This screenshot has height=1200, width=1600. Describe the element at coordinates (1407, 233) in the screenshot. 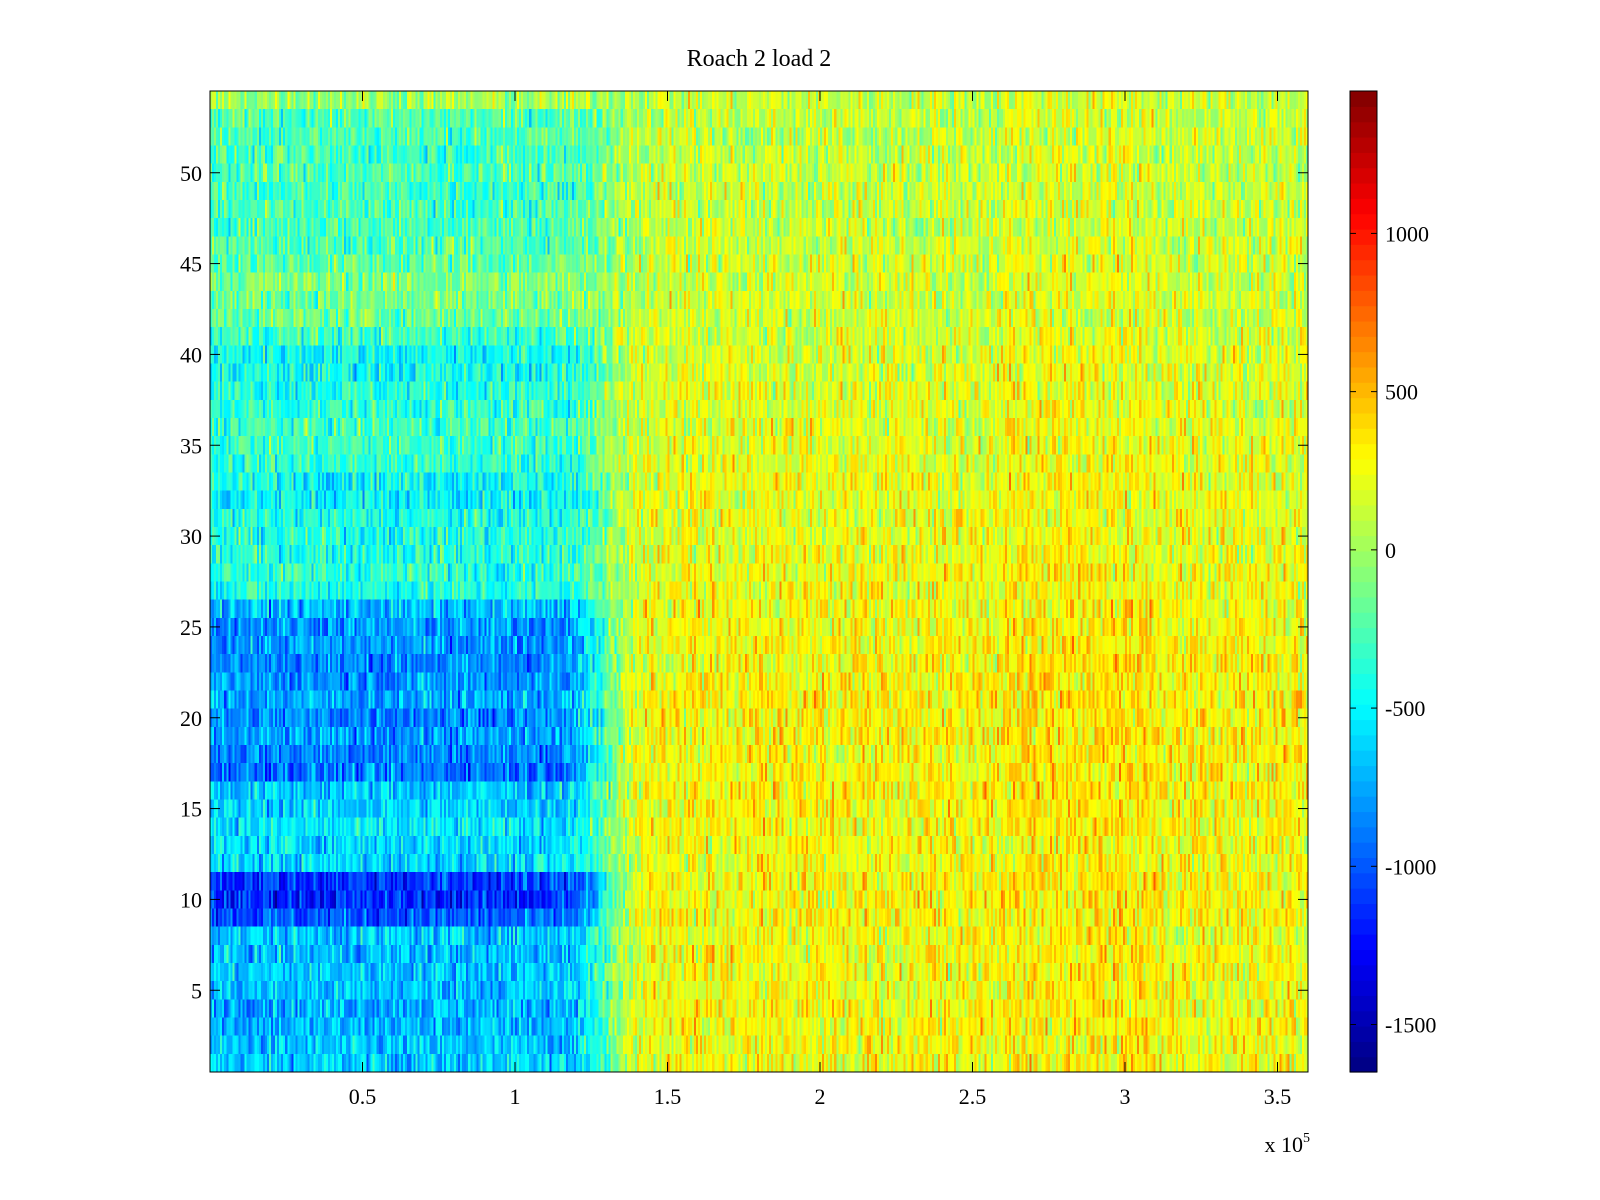

I see `colorbar-tick-label: 1000` at that location.